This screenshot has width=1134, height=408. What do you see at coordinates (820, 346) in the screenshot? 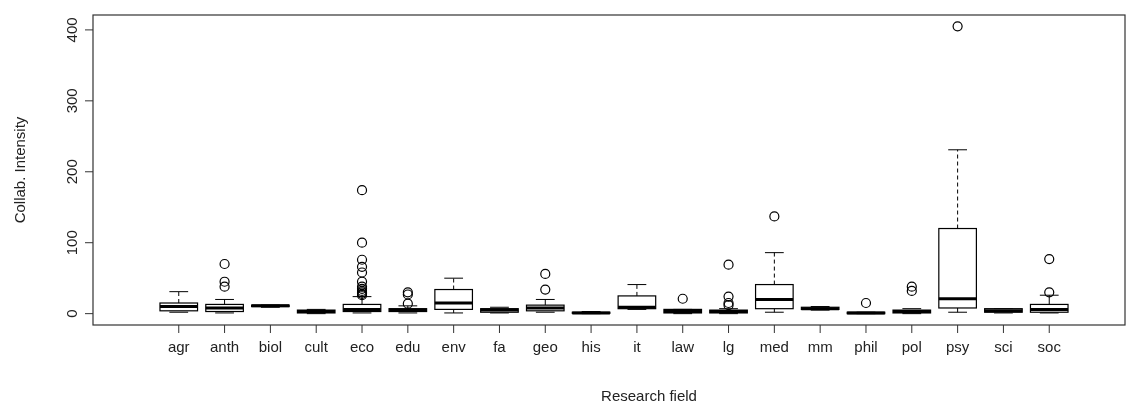
I see `x-tick-label: mm` at bounding box center [820, 346].